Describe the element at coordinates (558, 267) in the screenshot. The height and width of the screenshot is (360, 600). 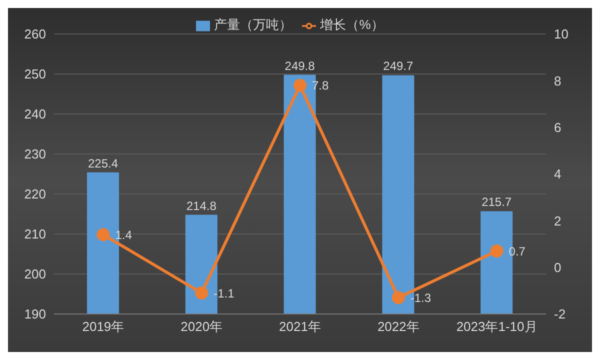
I see `y2-tick-label: 0` at that location.